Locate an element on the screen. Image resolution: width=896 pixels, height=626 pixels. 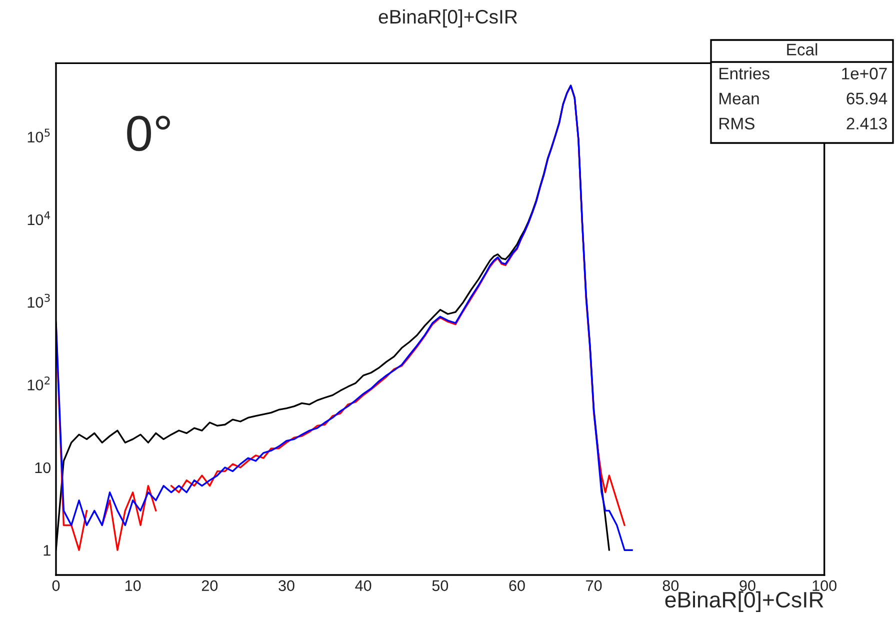
x-tick-label: 80 is located at coordinates (670, 586).